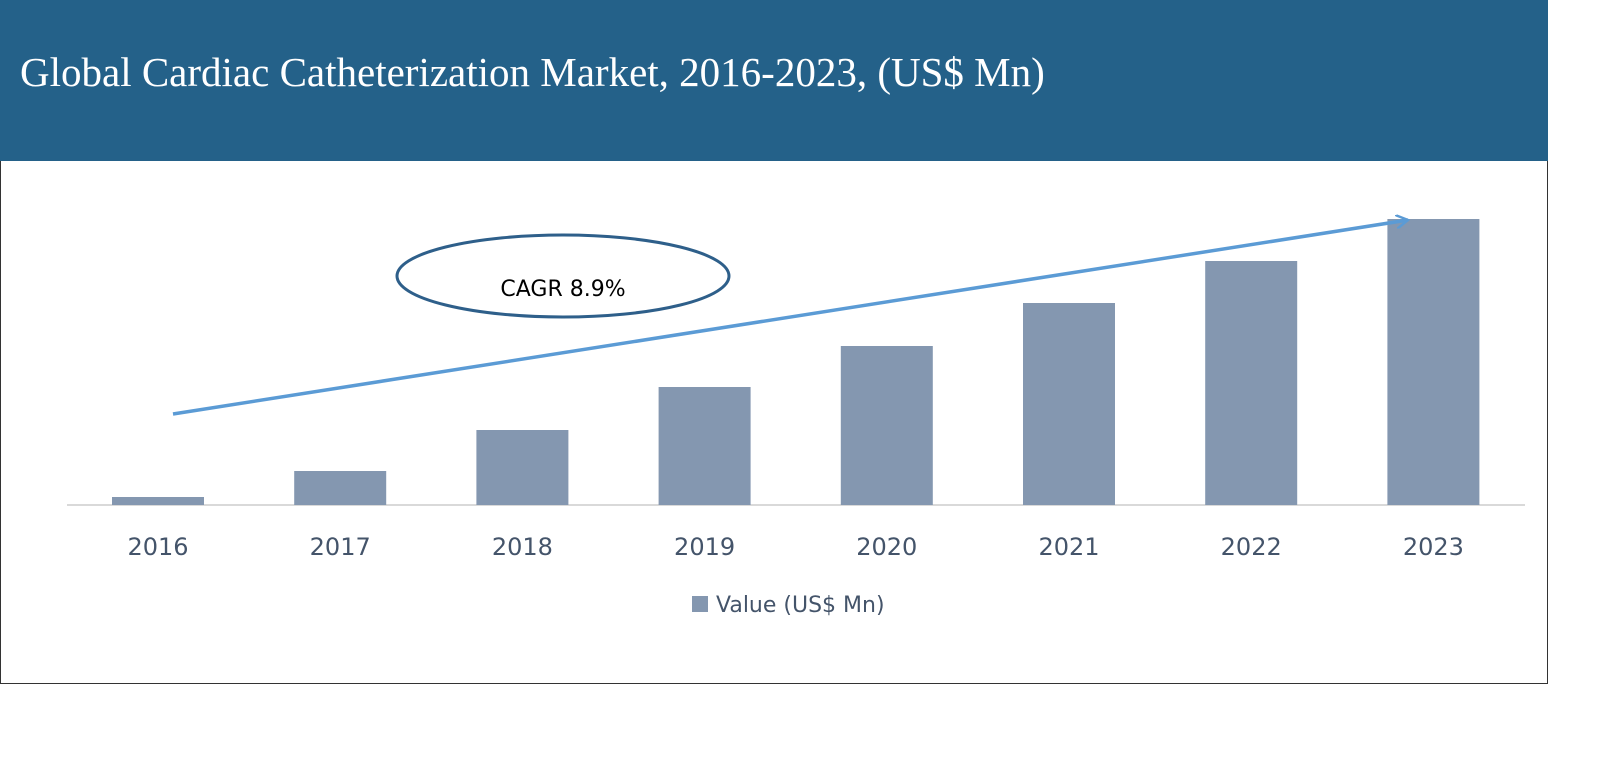 The width and height of the screenshot is (1600, 779). Describe the element at coordinates (704, 547) in the screenshot. I see `x-tick-label: 2019` at that location.